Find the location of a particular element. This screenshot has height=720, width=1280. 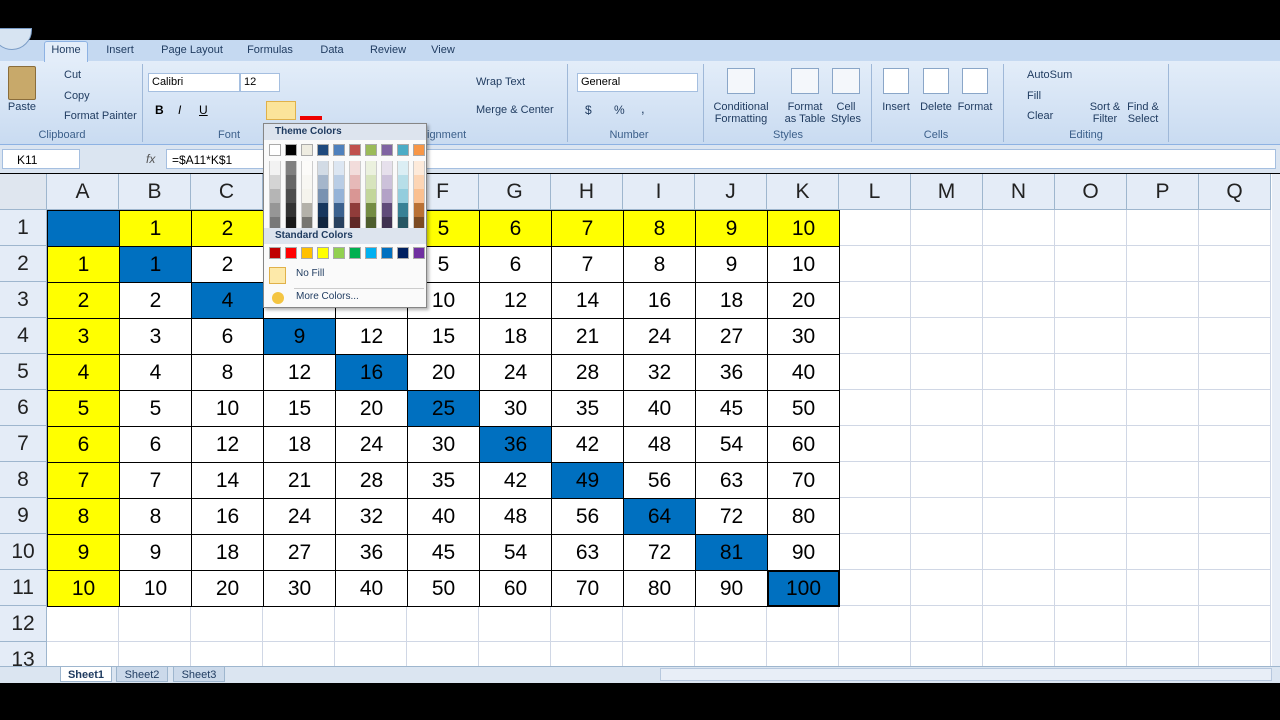

cell: 42 is located at coordinates (515, 480).